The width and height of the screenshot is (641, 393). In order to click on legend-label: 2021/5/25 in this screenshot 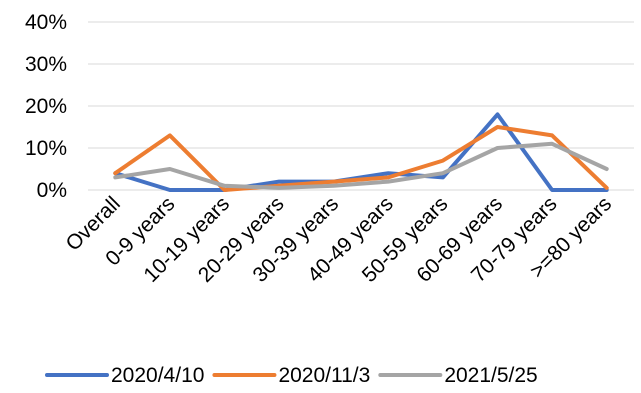, I will do `click(490, 375)`.